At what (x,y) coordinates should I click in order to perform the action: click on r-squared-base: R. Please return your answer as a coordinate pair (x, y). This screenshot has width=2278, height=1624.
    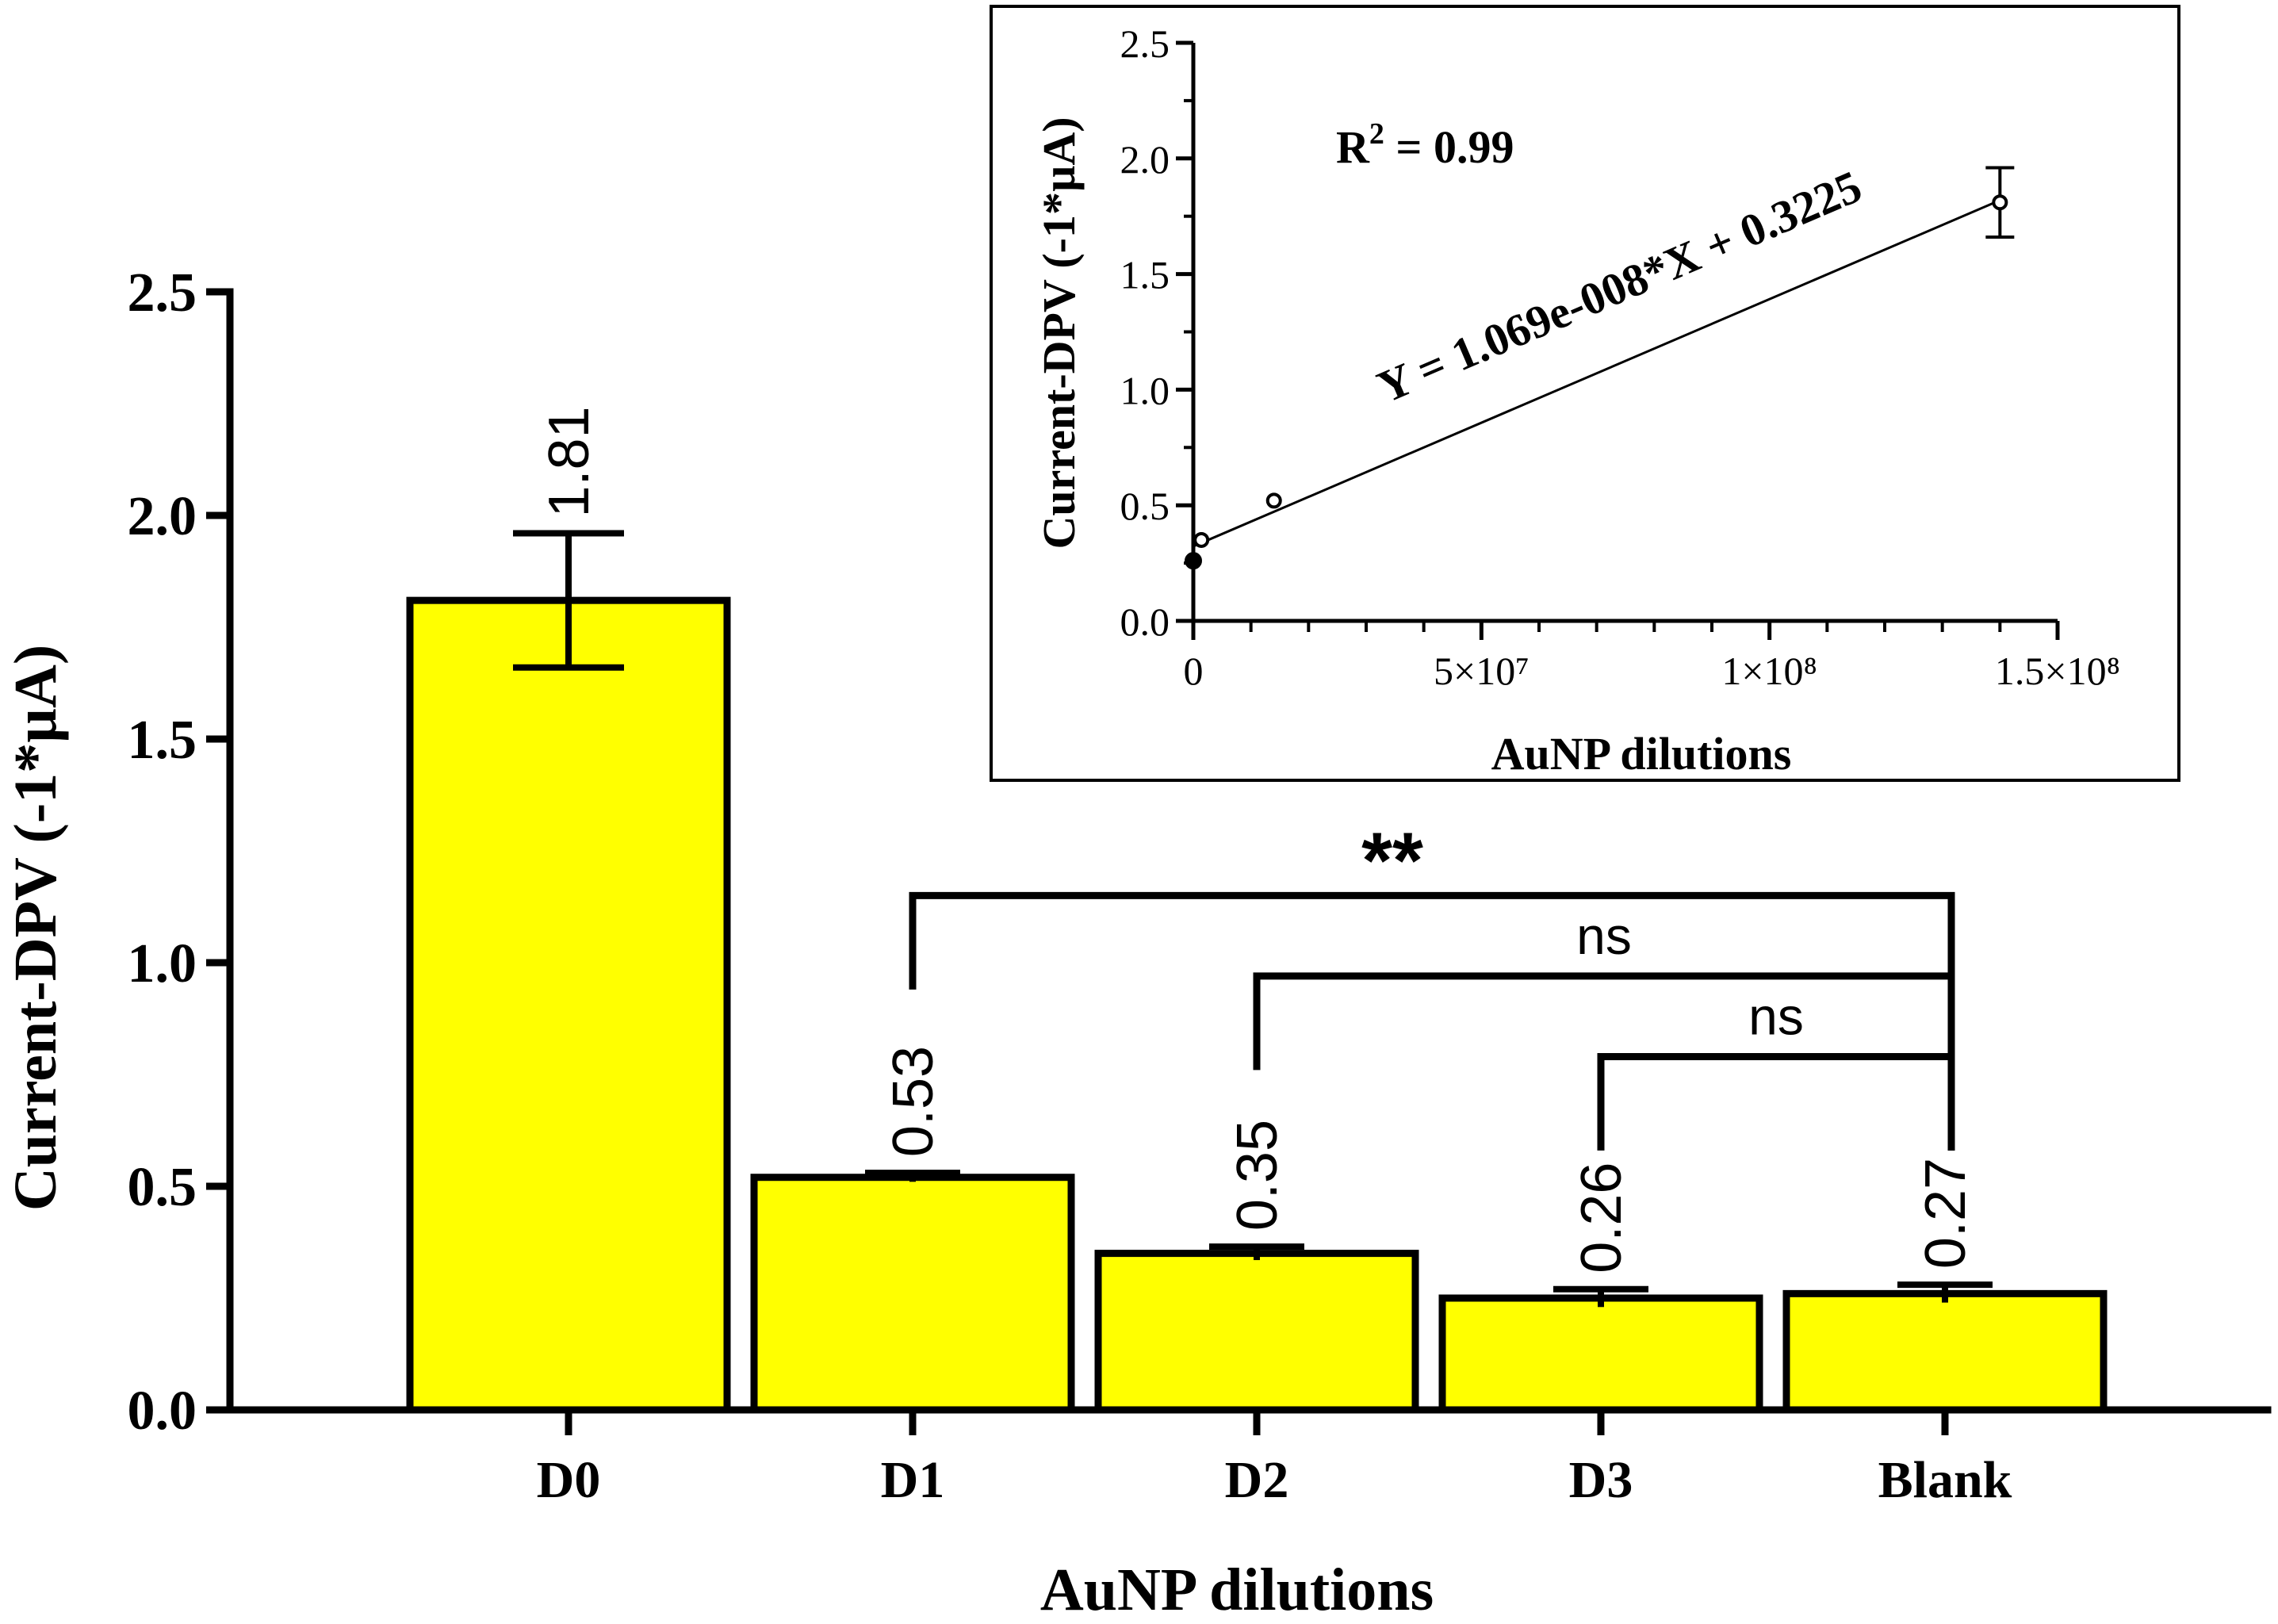
    Looking at the image, I should click on (1353, 147).